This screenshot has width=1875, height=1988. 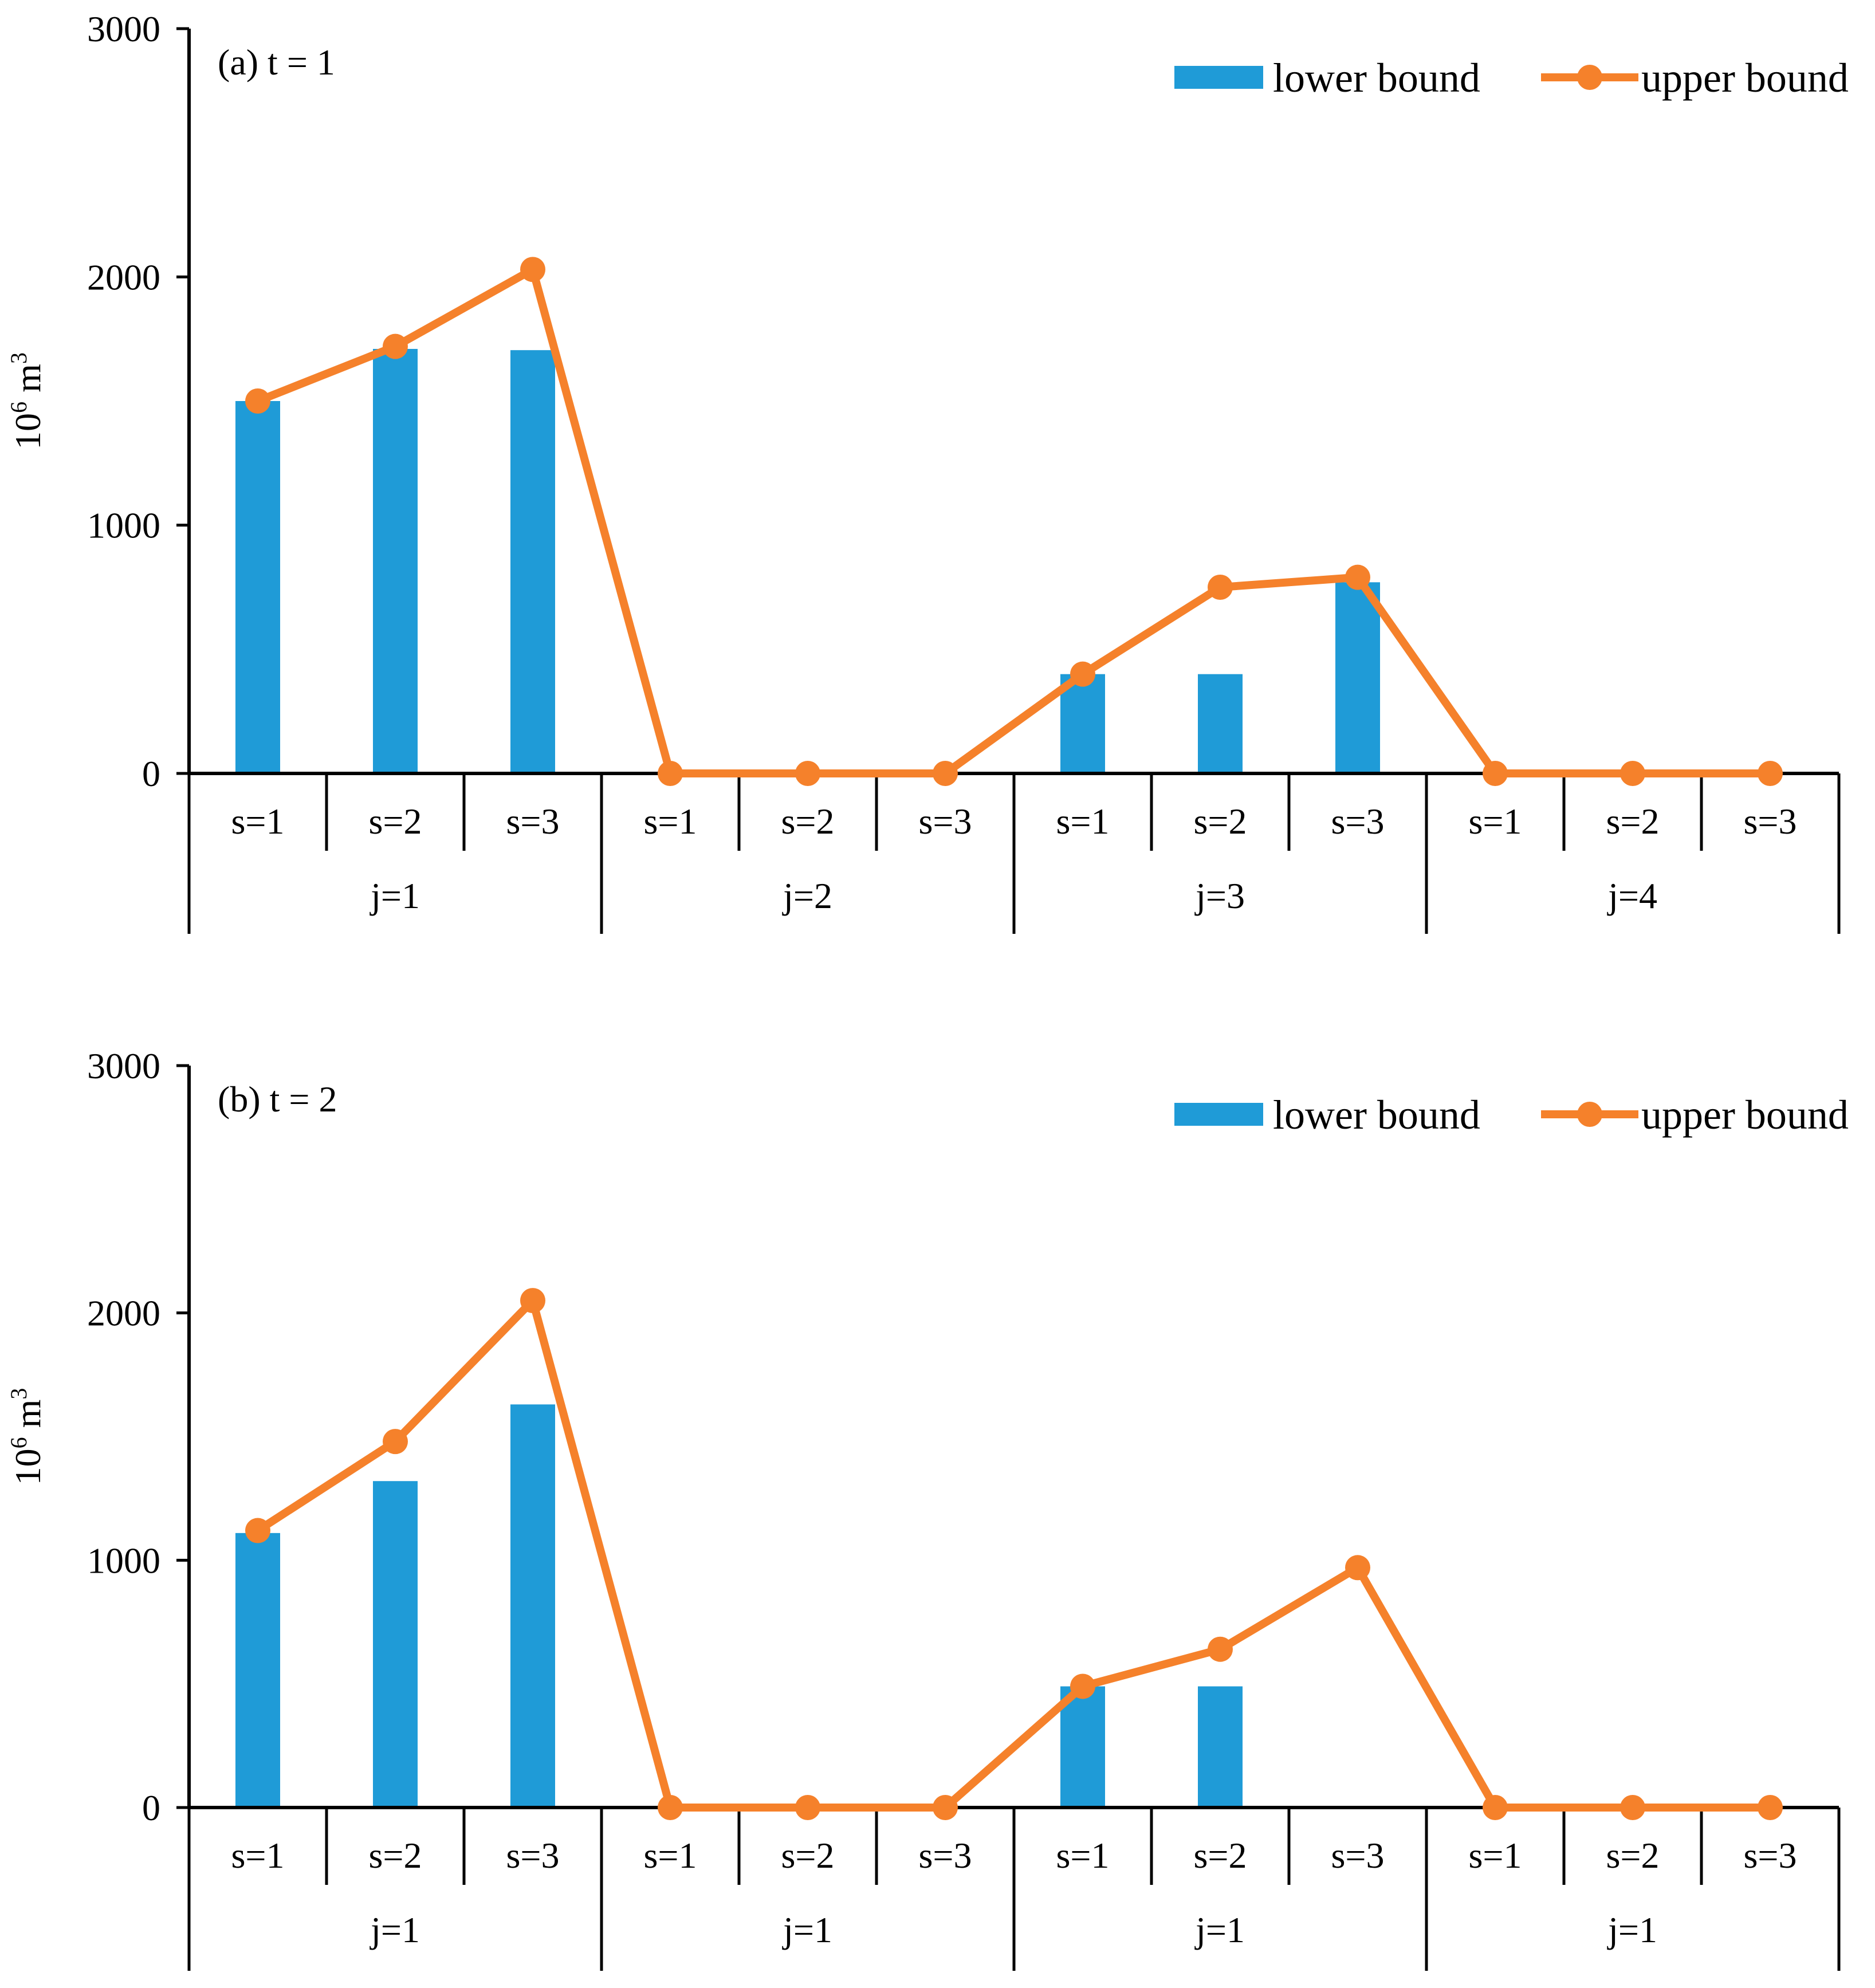 What do you see at coordinates (1632, 895) in the screenshot?
I see `group-label: j=4` at bounding box center [1632, 895].